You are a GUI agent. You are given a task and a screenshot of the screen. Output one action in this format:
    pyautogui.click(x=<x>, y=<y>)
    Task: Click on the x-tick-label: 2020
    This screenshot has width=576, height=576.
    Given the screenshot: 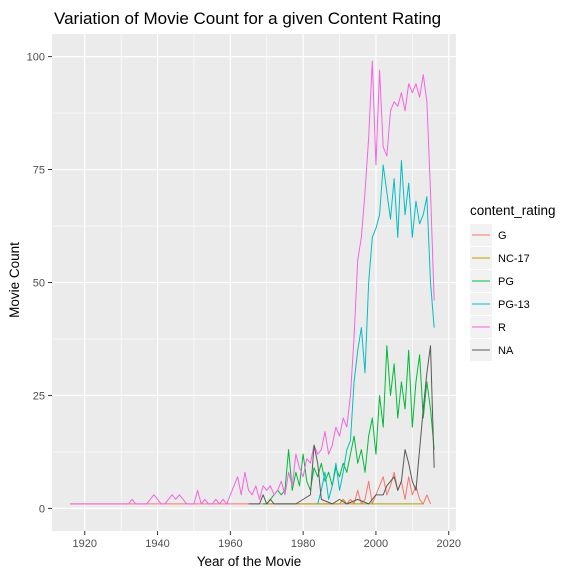 What is the action you would take?
    pyautogui.click(x=448, y=544)
    